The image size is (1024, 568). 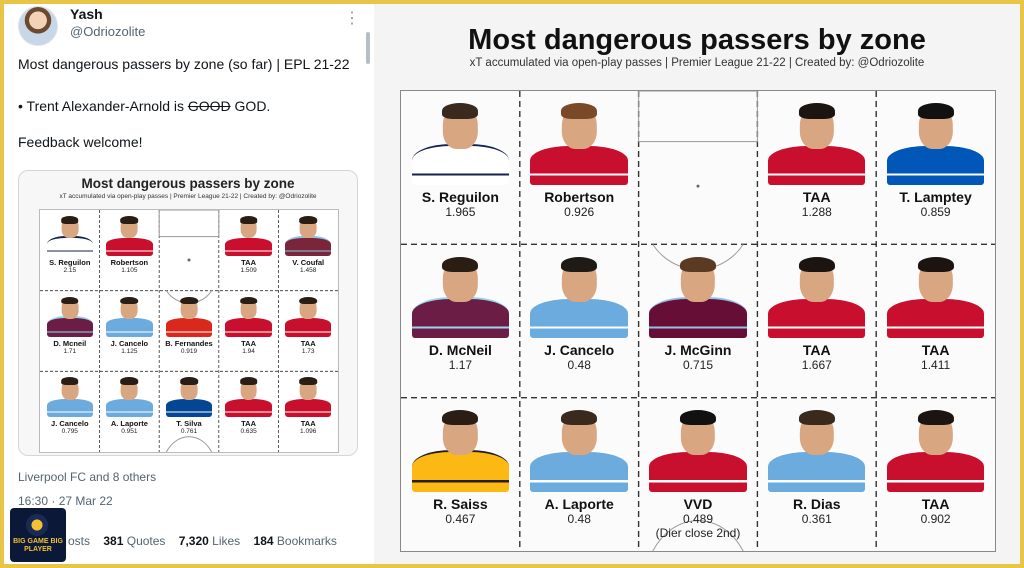 I want to click on player-xt-value: 1.965, so click(x=460, y=211).